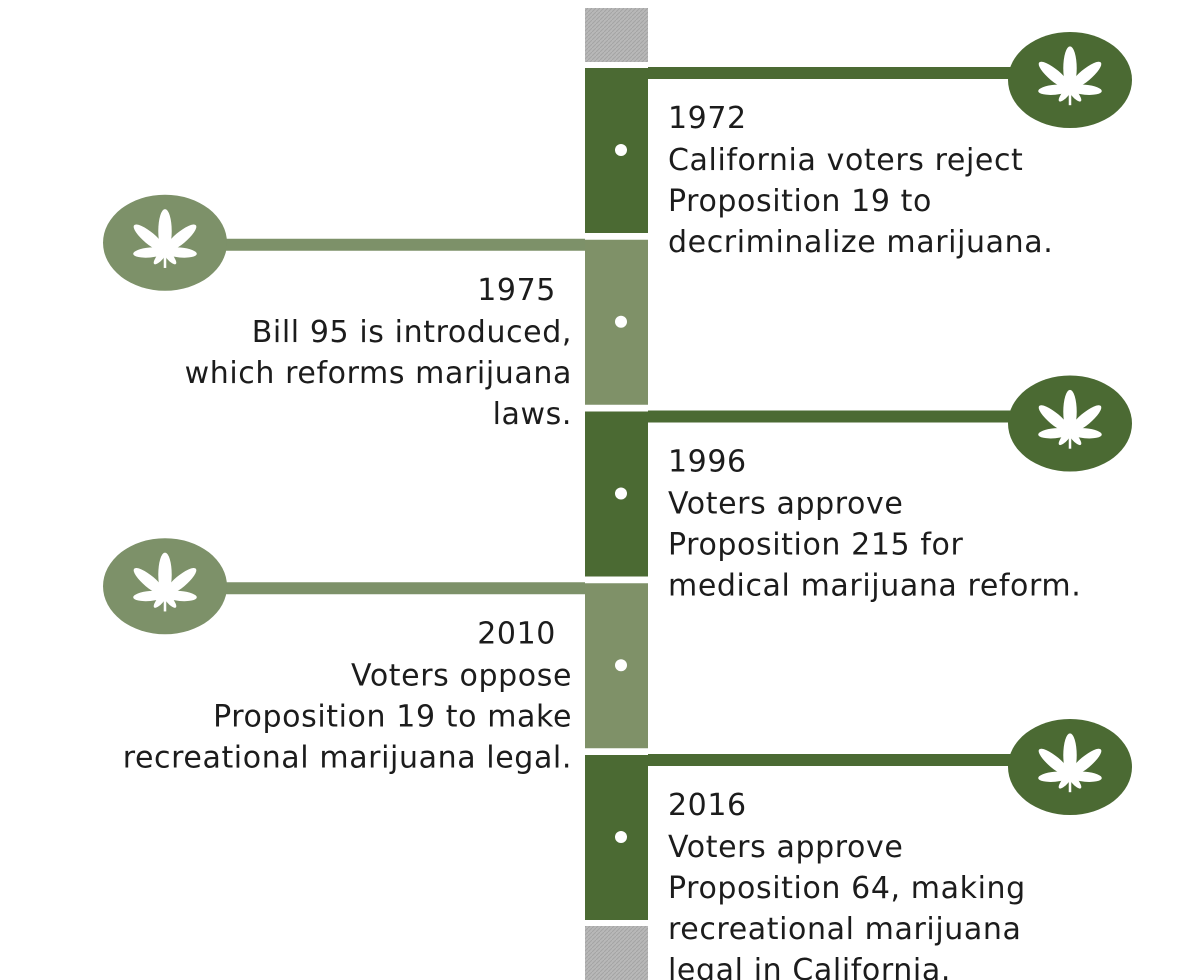  I want to click on event-text: which reforms marijuana, so click(378, 373).